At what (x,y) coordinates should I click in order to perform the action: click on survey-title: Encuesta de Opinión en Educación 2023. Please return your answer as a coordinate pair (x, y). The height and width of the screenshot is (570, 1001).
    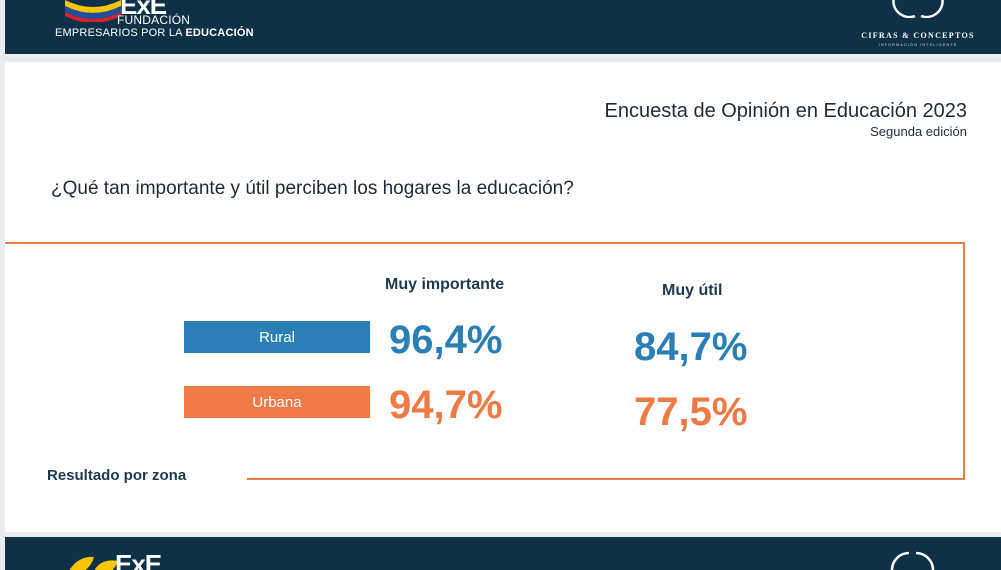
    Looking at the image, I should click on (786, 111).